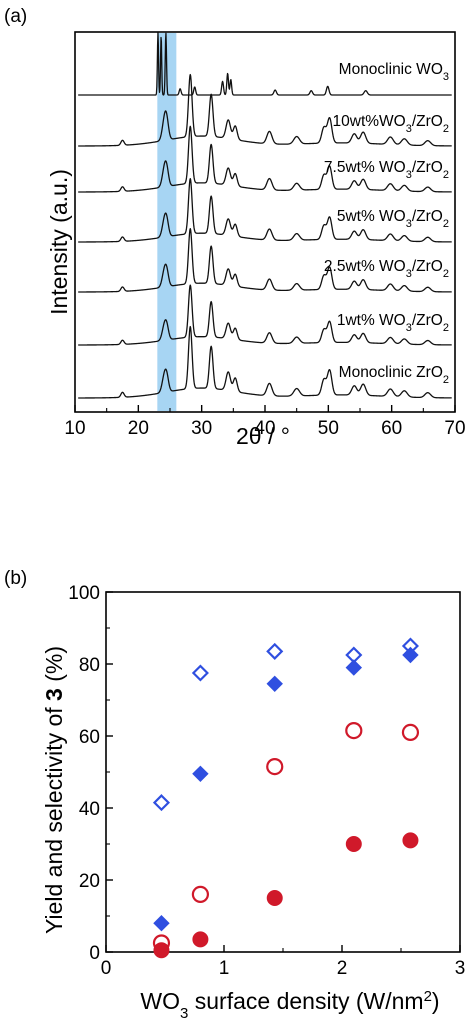 This screenshot has height=1021, width=474. What do you see at coordinates (201, 428) in the screenshot?
I see `x-tick-label-a: 30` at bounding box center [201, 428].